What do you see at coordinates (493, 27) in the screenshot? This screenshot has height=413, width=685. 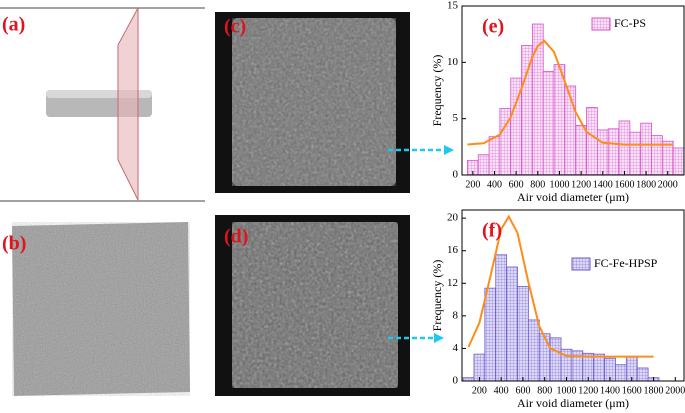 I see `panel-label: (e)` at bounding box center [493, 27].